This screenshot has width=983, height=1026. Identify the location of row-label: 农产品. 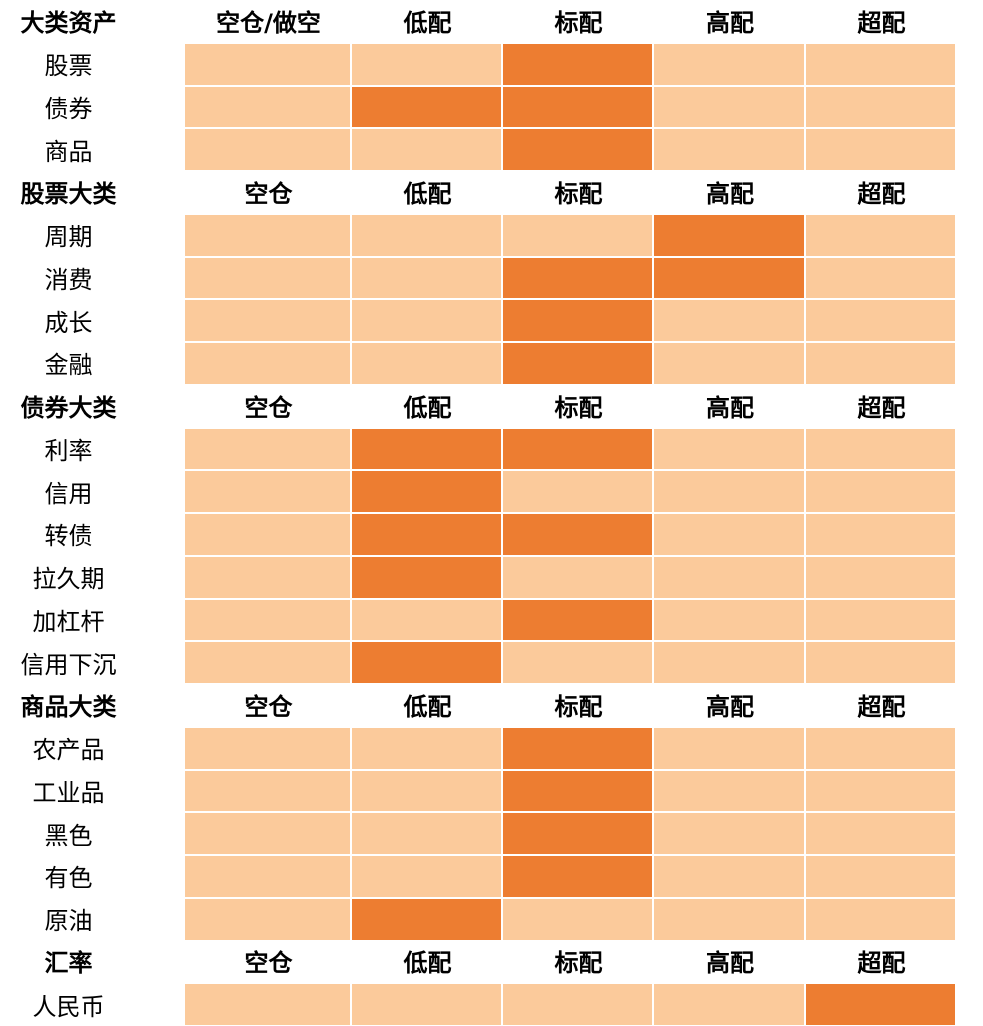
(68, 750).